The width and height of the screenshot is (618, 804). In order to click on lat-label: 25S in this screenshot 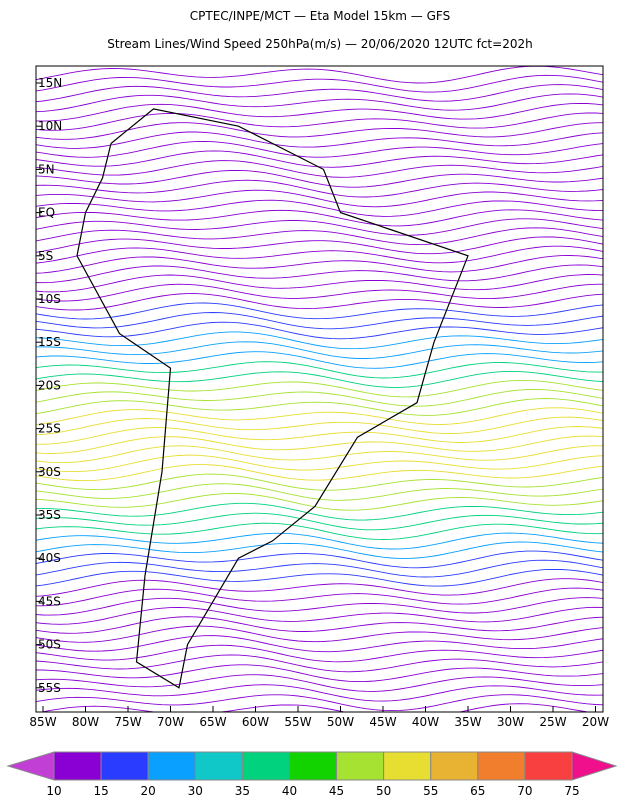, I will do `click(49, 429)`.